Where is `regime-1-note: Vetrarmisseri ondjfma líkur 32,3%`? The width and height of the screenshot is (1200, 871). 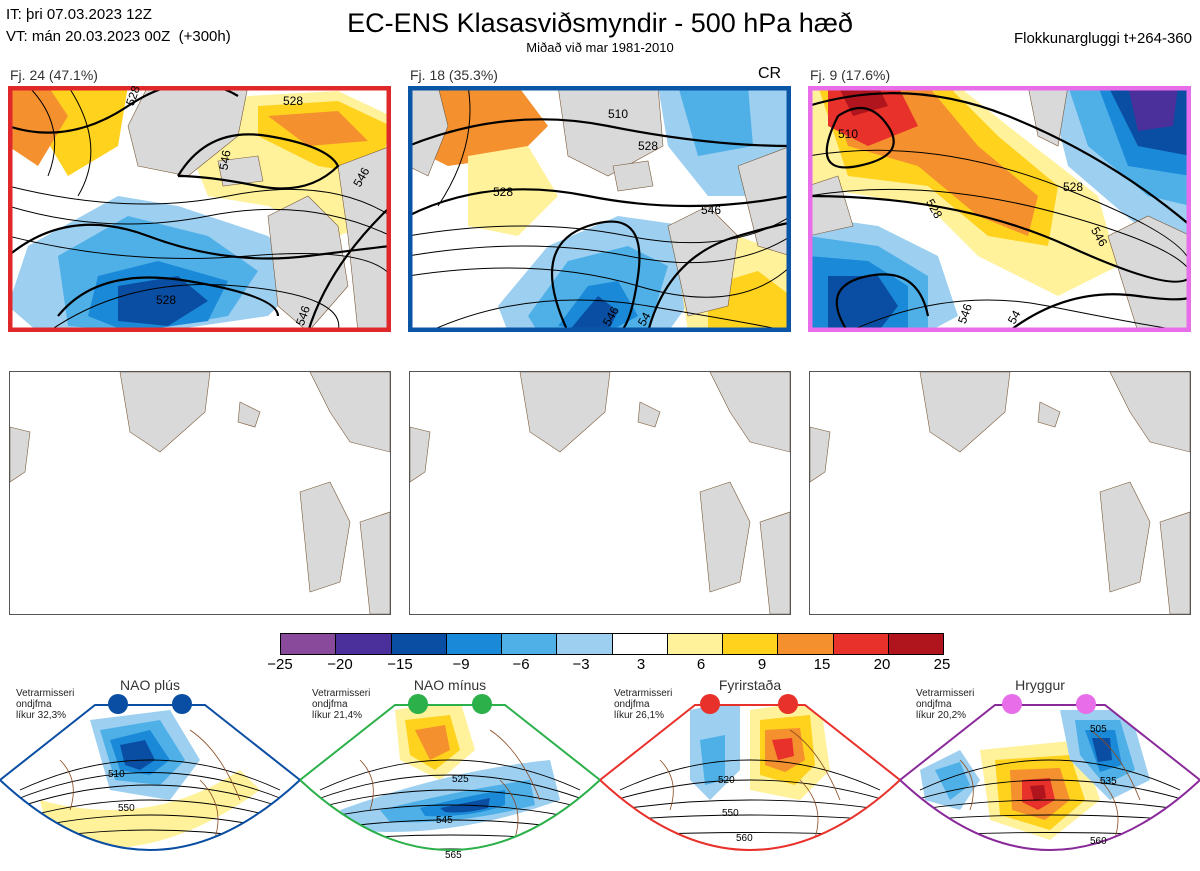 regime-1-note: Vetrarmisseri ondjfma líkur 32,3% is located at coordinates (45, 704).